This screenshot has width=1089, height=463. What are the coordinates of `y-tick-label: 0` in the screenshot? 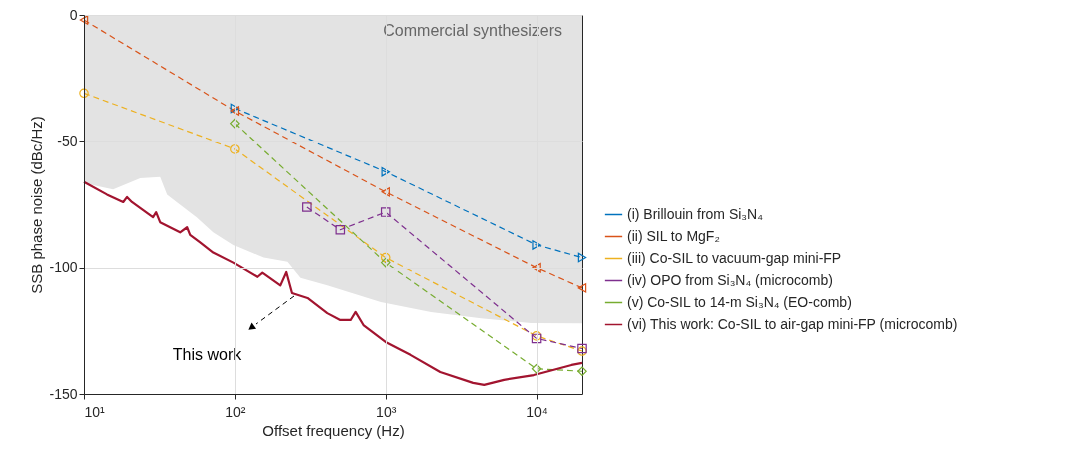 It's located at (73, 14).